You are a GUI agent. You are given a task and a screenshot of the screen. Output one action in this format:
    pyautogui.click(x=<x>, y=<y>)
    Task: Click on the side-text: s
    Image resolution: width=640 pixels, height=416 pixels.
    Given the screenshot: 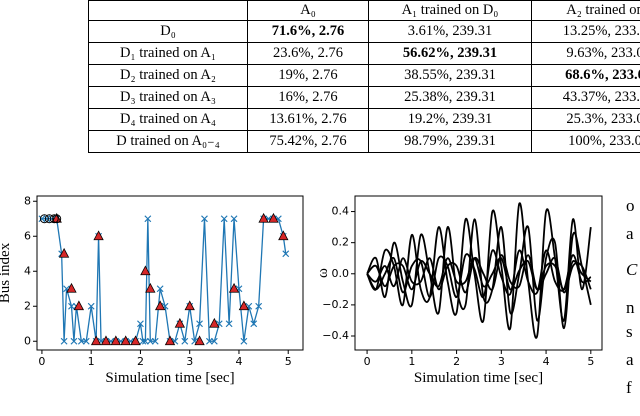 What is the action you would take?
    pyautogui.click(x=629, y=331)
    